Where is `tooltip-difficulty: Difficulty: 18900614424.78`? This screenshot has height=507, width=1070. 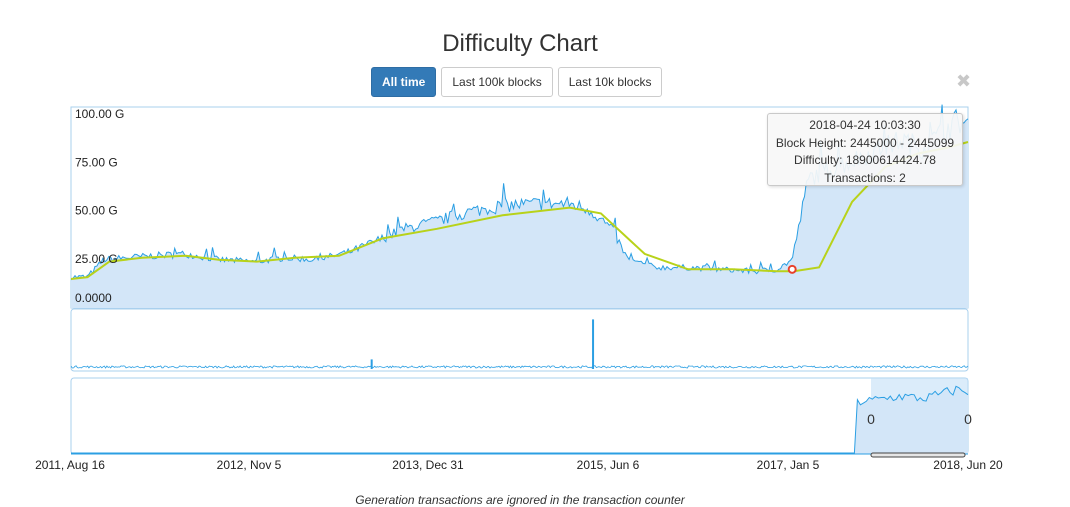
tooltip-difficulty: Difficulty: 18900614424.78 is located at coordinates (865, 160).